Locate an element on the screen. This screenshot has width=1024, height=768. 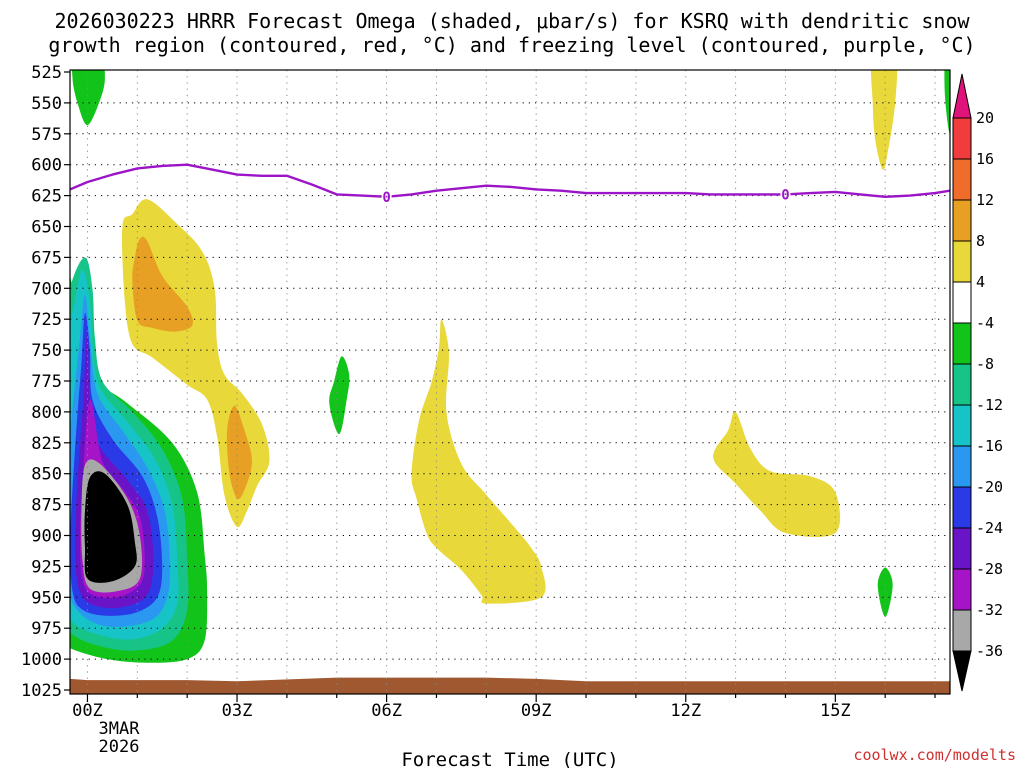
date-label-month: 3MAR is located at coordinates (120, 729).